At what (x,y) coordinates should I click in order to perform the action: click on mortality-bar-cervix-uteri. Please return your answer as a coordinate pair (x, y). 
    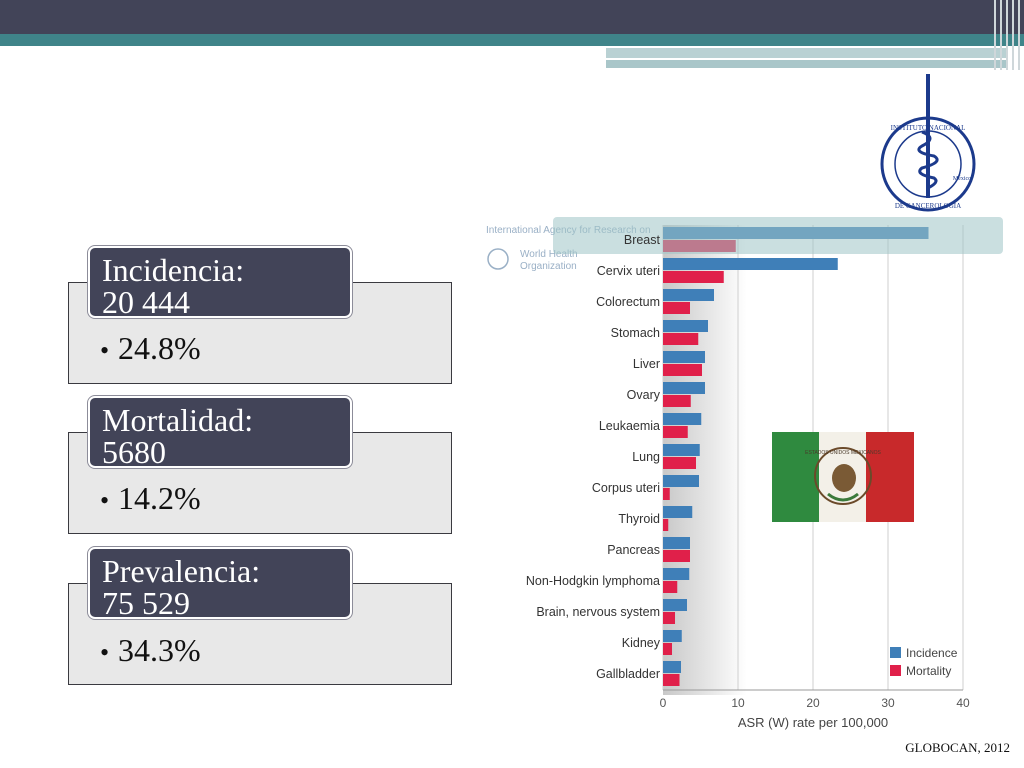
    Looking at the image, I should click on (693, 277).